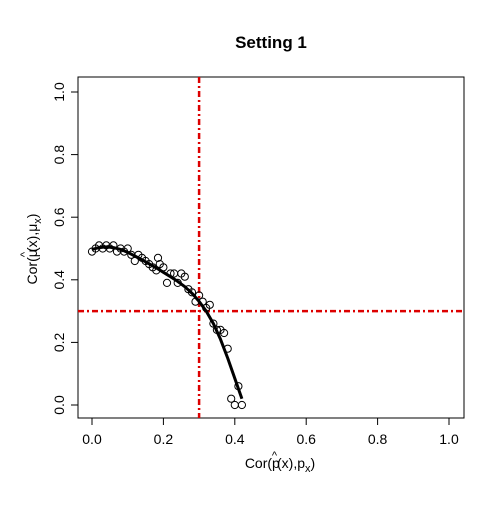 The height and width of the screenshot is (516, 504). I want to click on x-tick-label: 0.6, so click(306, 439).